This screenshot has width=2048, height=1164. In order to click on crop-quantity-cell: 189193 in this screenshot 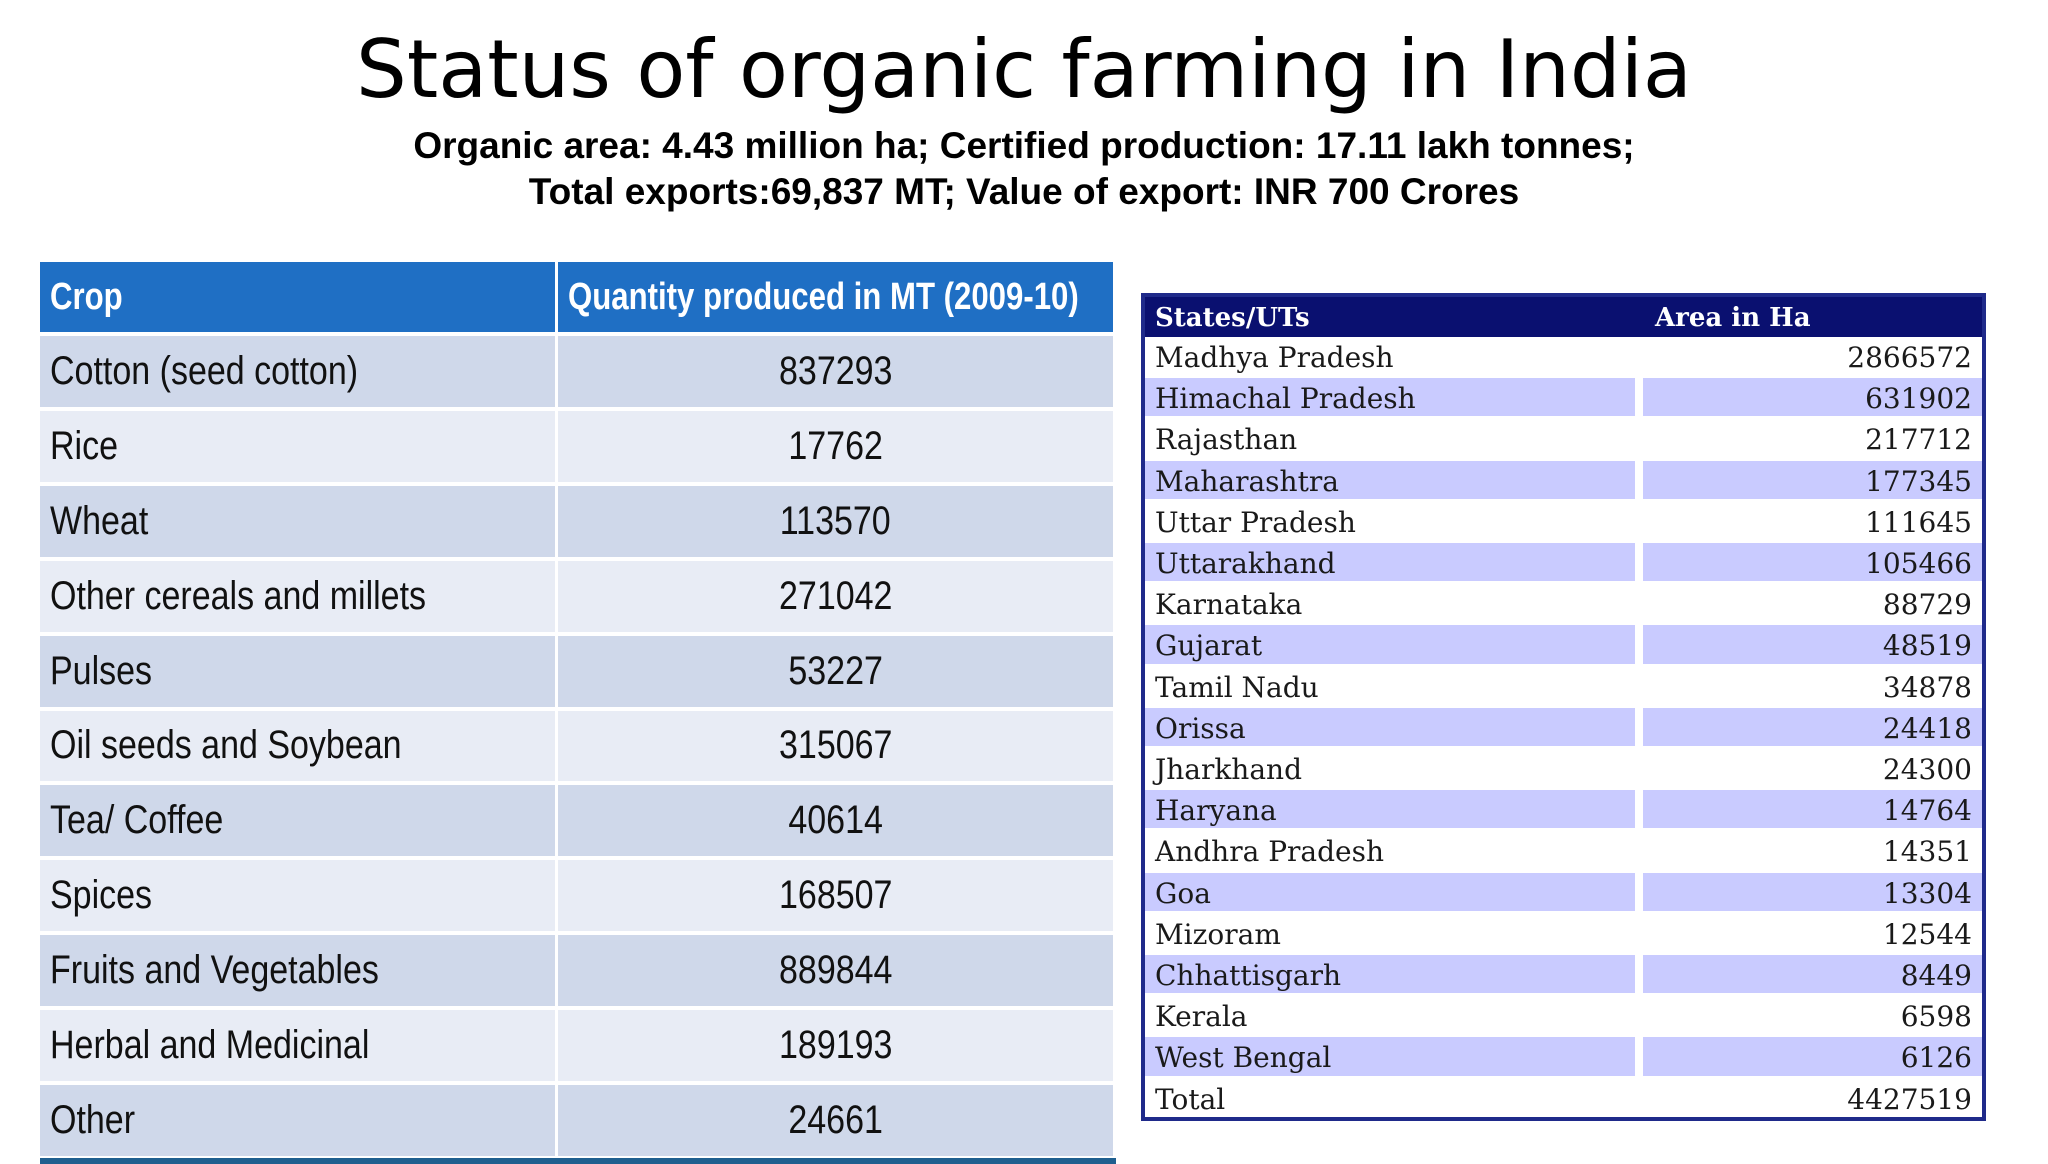, I will do `click(836, 1047)`.